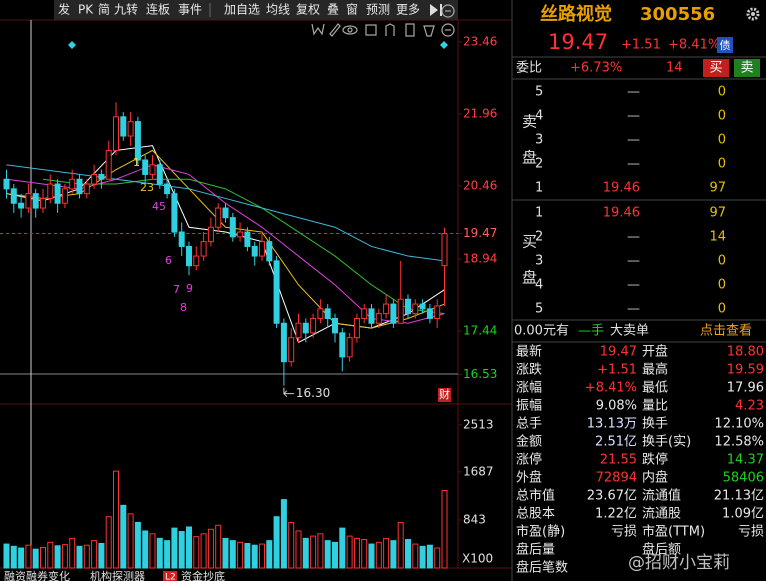  Describe the element at coordinates (308, 10) in the screenshot. I see `toolbar-item: 复权` at that location.